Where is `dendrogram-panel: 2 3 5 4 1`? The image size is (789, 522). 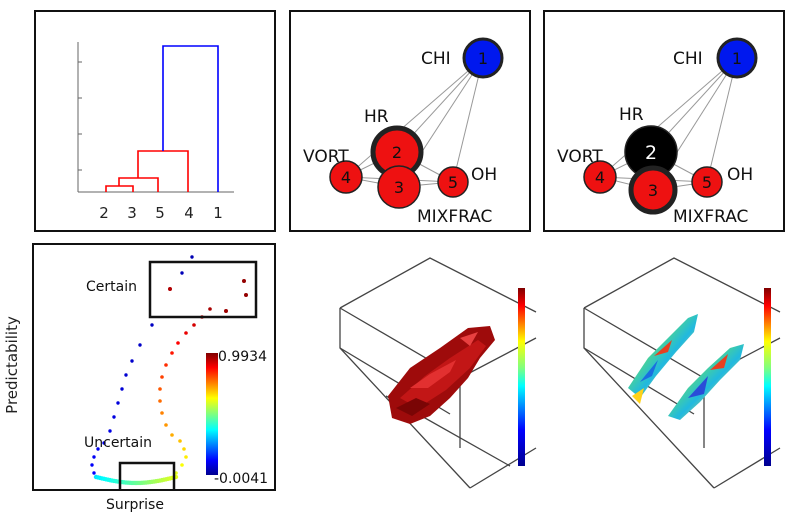 dendrogram-panel: 2 3 5 4 1 is located at coordinates (155, 121).